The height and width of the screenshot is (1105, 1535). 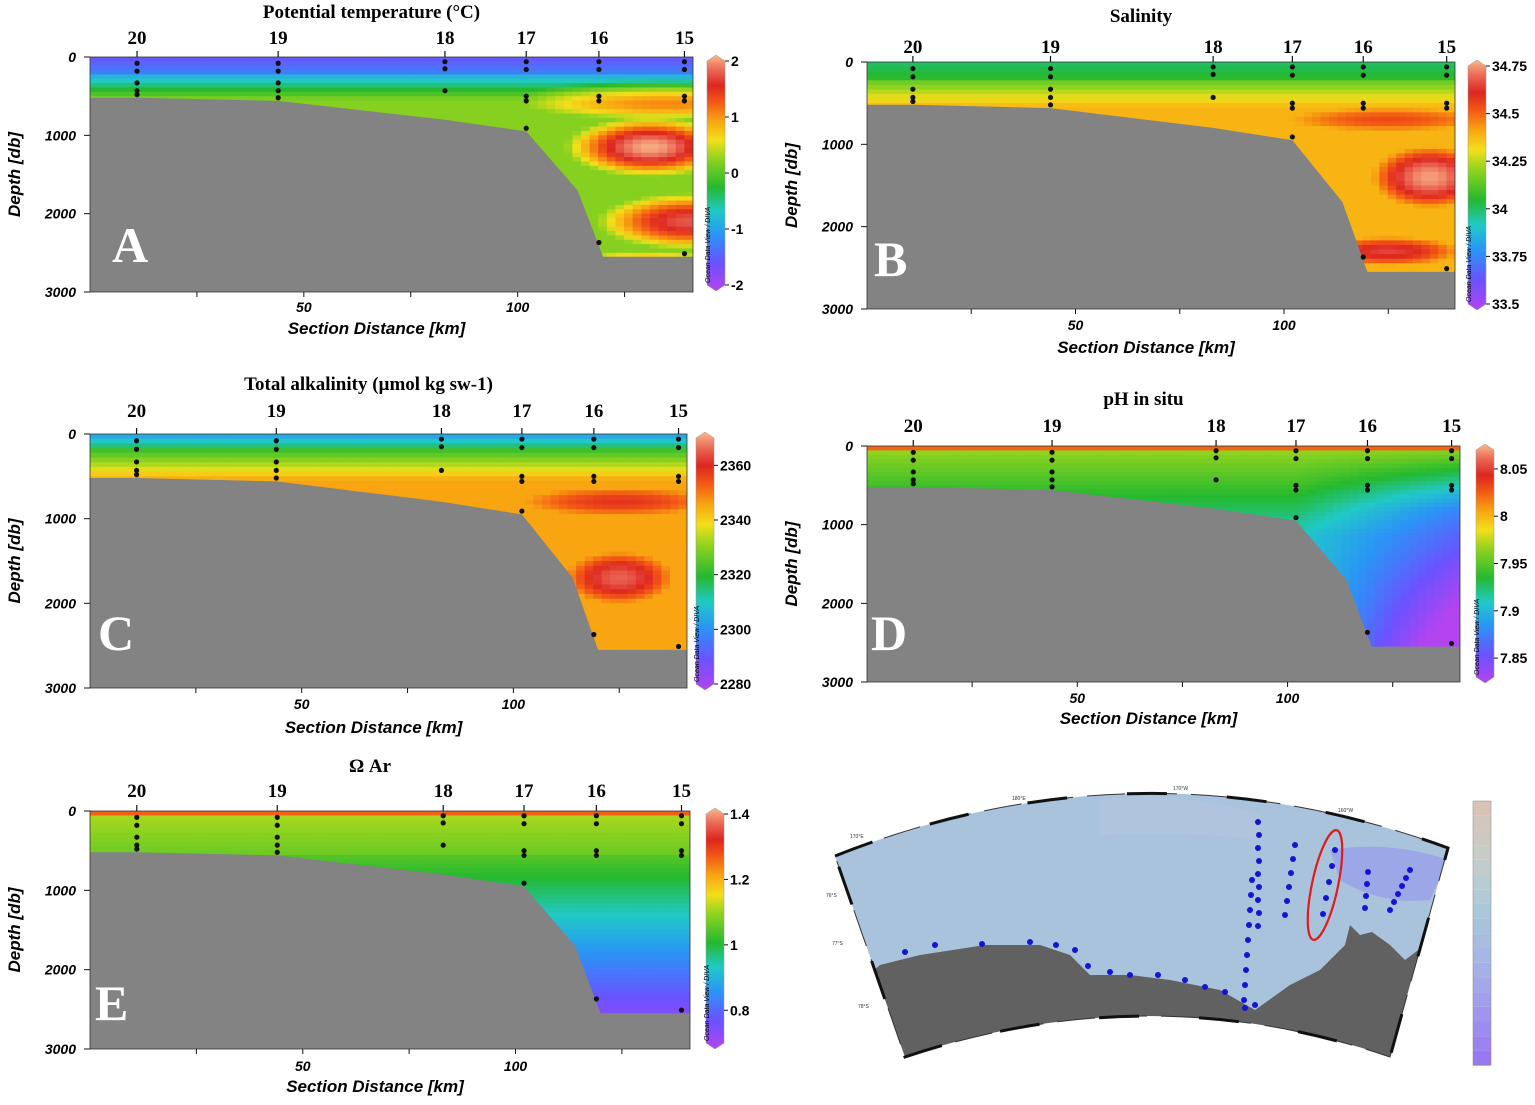 I want to click on colorbar-tick-label: 34.25, so click(x=1509, y=161).